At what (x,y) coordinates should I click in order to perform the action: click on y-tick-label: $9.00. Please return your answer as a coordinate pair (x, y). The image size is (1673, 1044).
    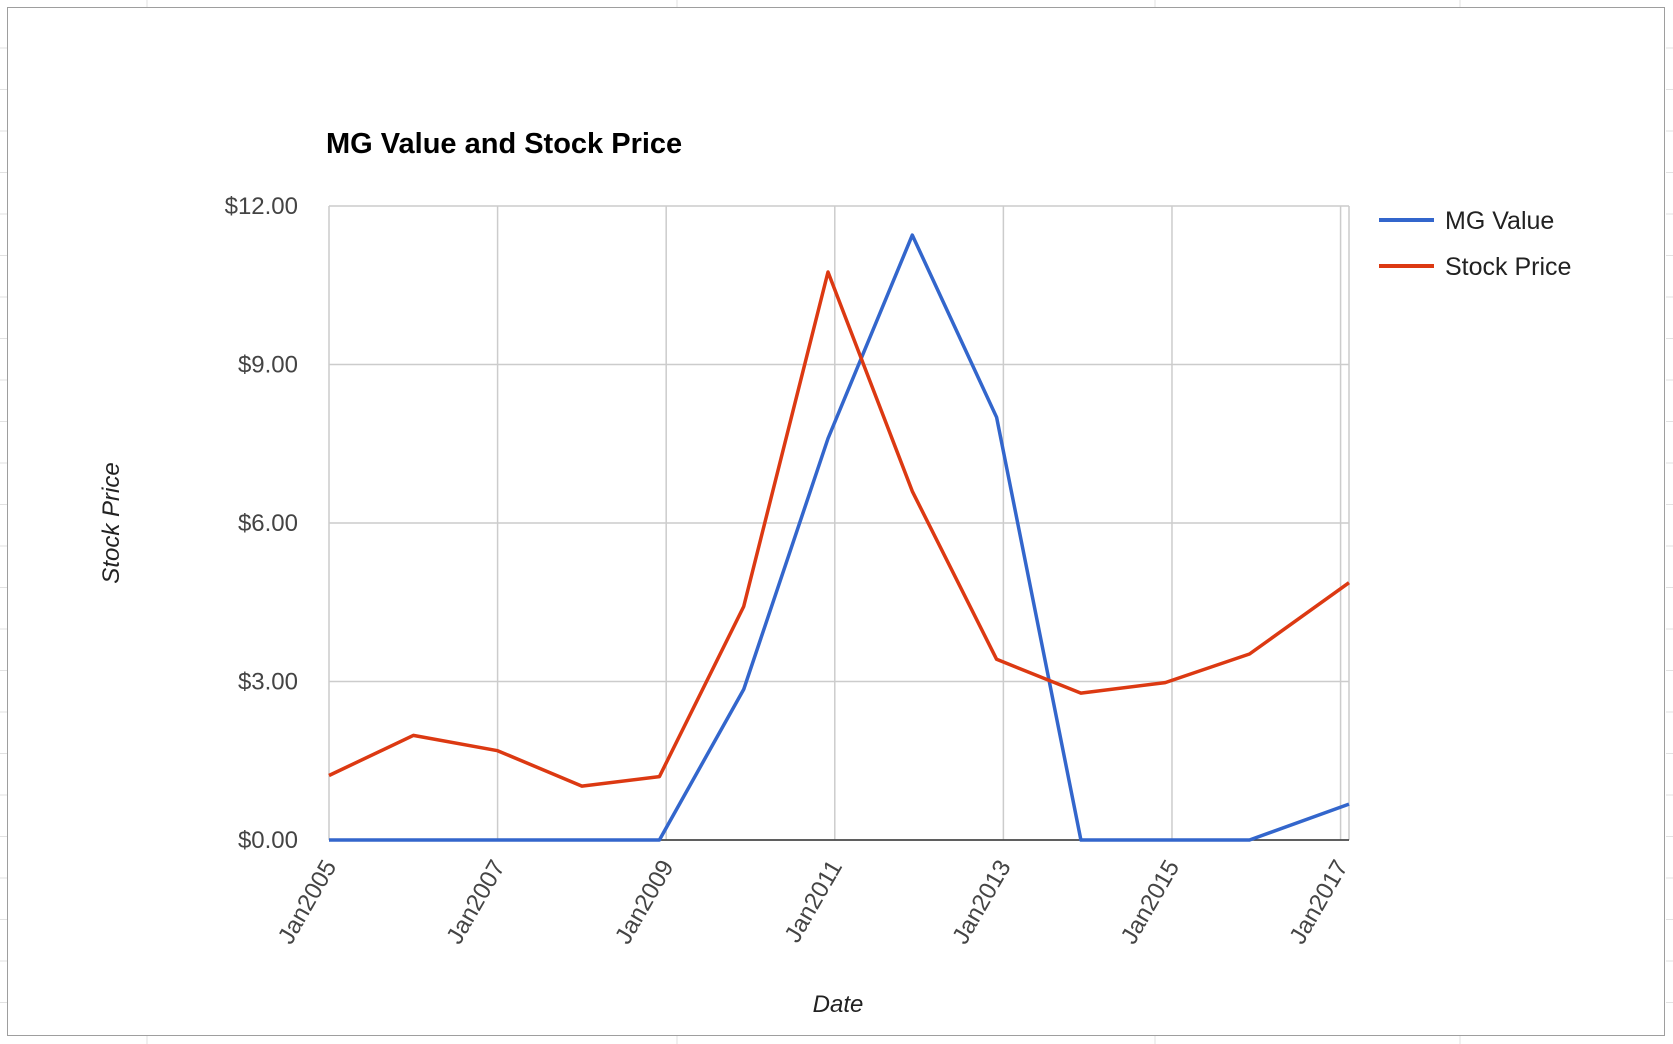
    Looking at the image, I should click on (268, 365).